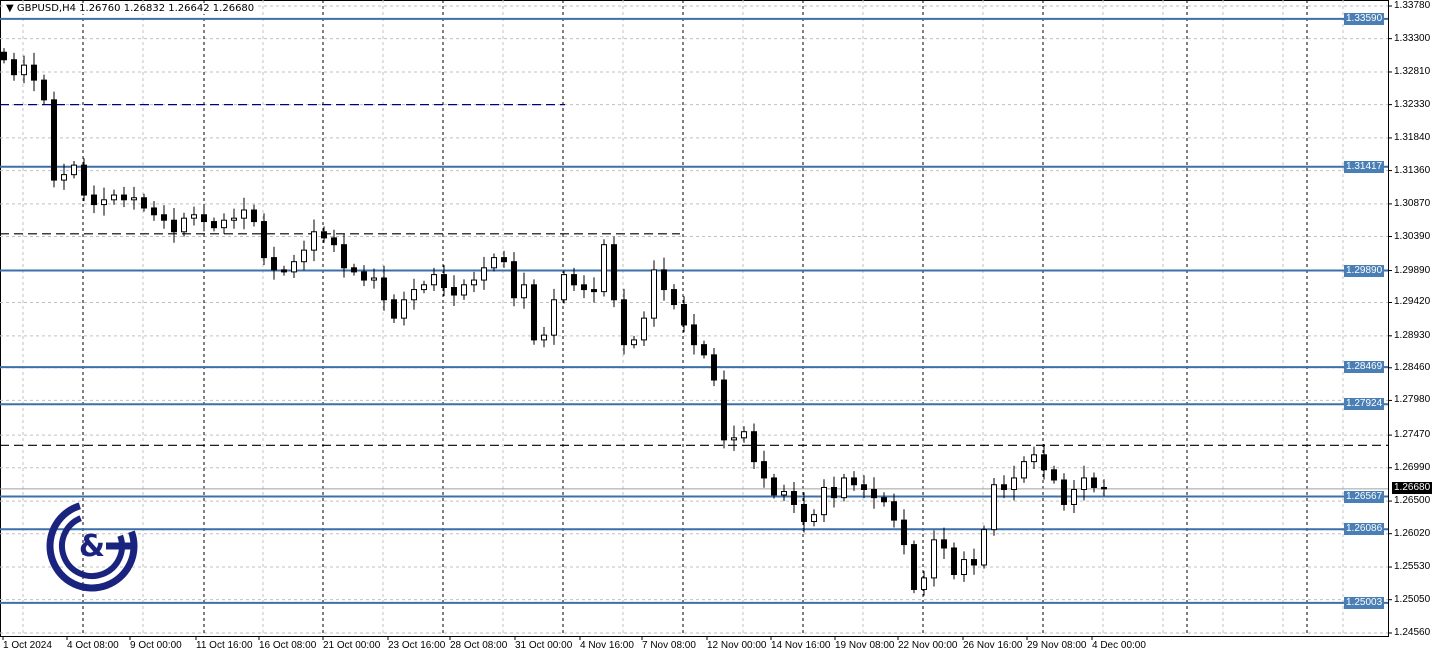  I want to click on symbol-label: GBPUSD,H4, so click(46, 8).